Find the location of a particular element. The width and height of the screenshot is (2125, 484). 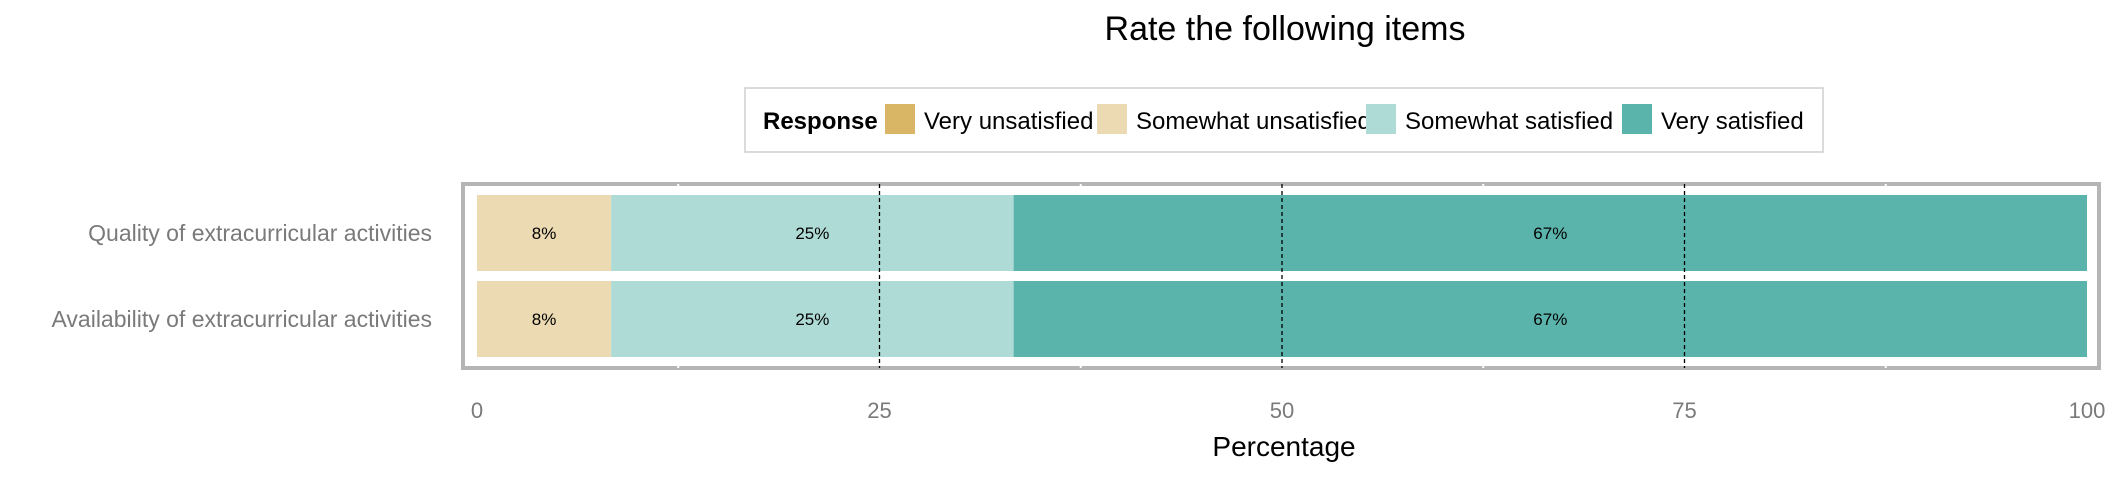

x-tick-label: 50 is located at coordinates (1282, 410).